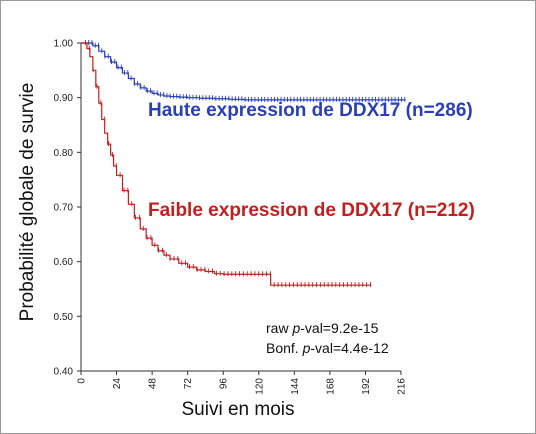 This screenshot has width=536, height=434. I want to click on bonf-pval-text: Bonf. p-val=4.4e-12, so click(327, 348).